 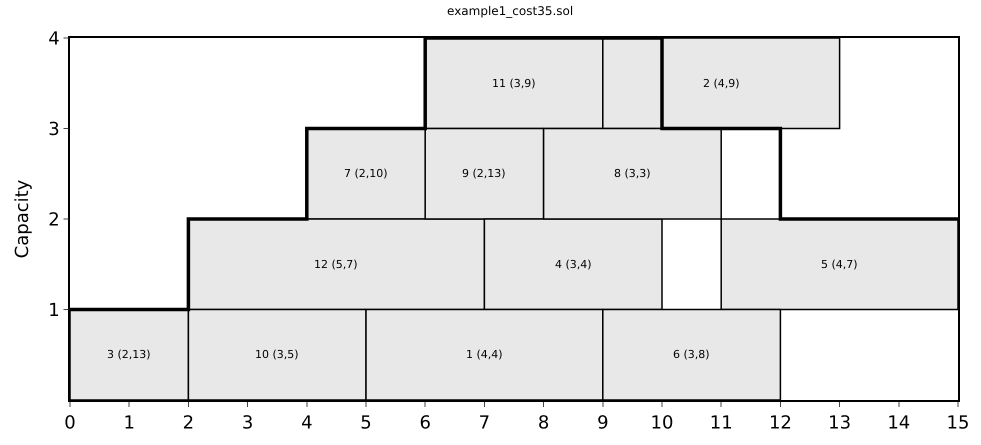 I want to click on annotation: 3 (2,13), so click(x=129, y=354).